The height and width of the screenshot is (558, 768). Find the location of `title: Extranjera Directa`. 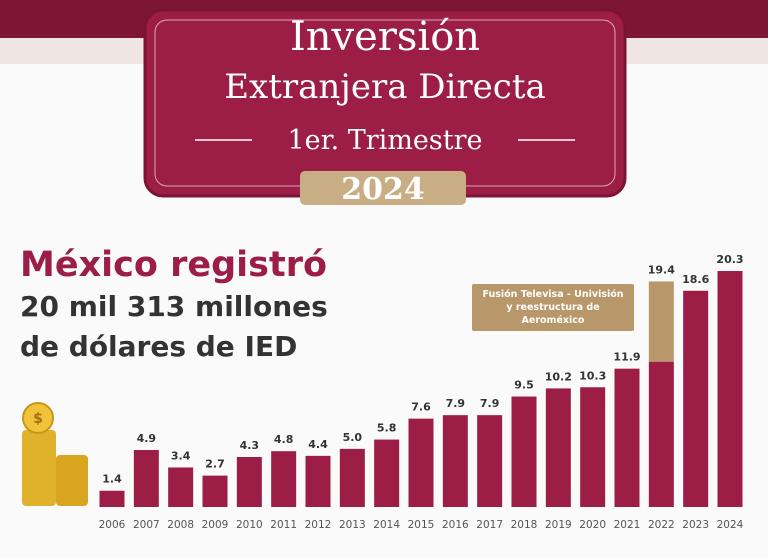

title: Extranjera Directa is located at coordinates (385, 87).